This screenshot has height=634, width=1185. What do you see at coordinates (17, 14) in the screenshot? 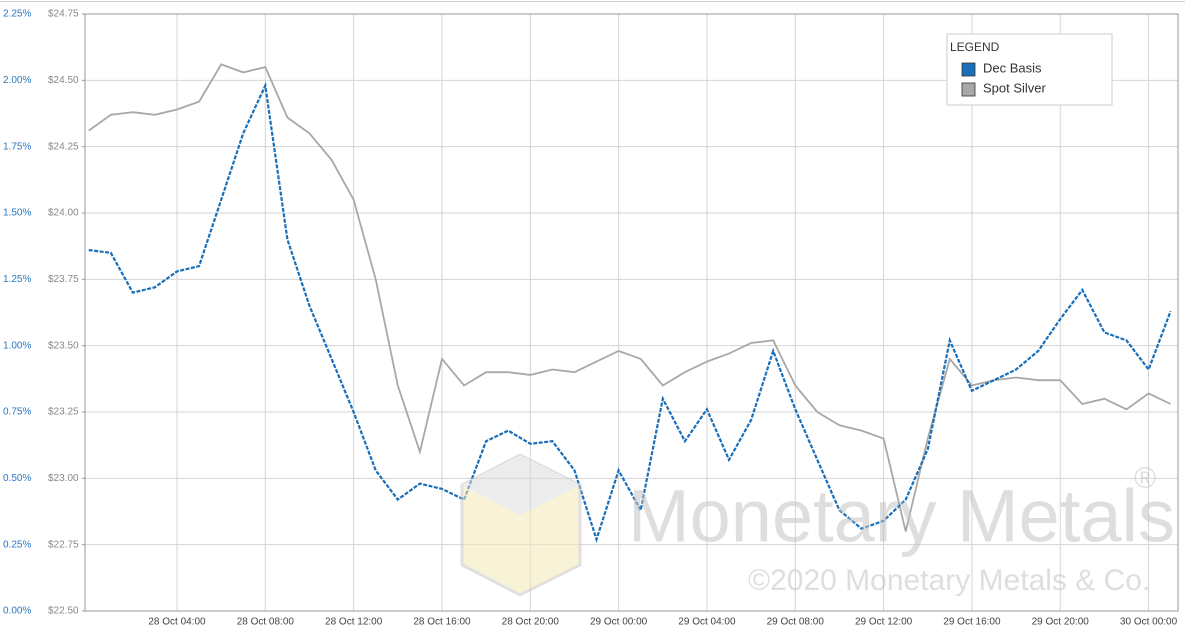
I see `y-tick-label: 2.25%` at bounding box center [17, 14].